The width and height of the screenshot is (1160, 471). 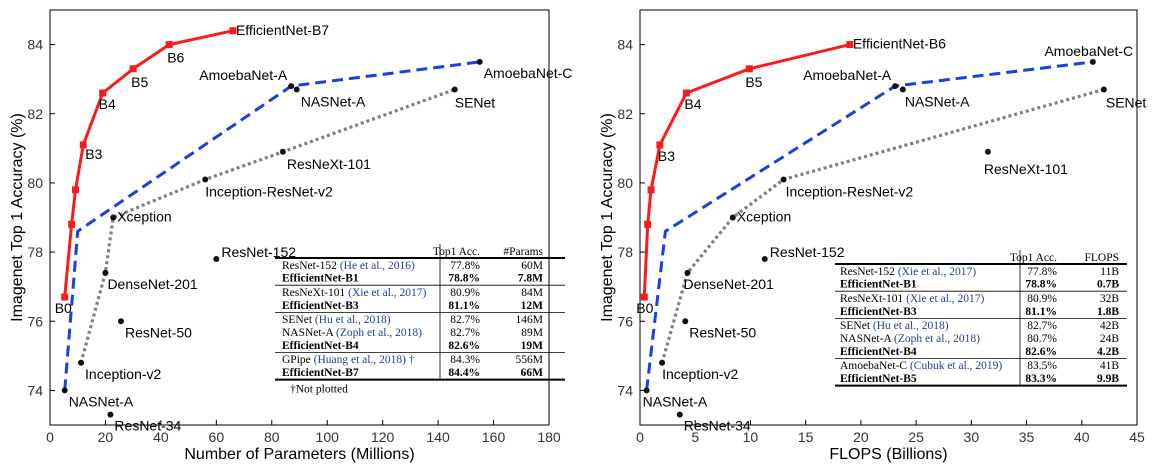 What do you see at coordinates (1110, 326) in the screenshot?
I see `table-value-cell: 42B` at bounding box center [1110, 326].